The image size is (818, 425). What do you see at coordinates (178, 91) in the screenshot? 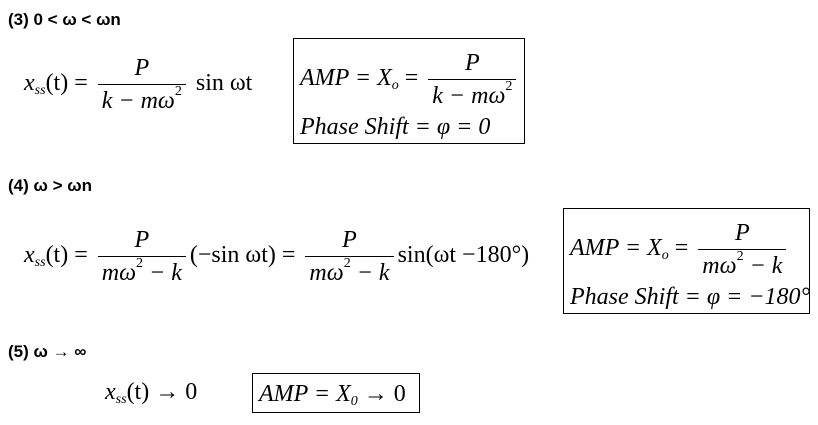
I see `denominator-exponent: 2` at bounding box center [178, 91].